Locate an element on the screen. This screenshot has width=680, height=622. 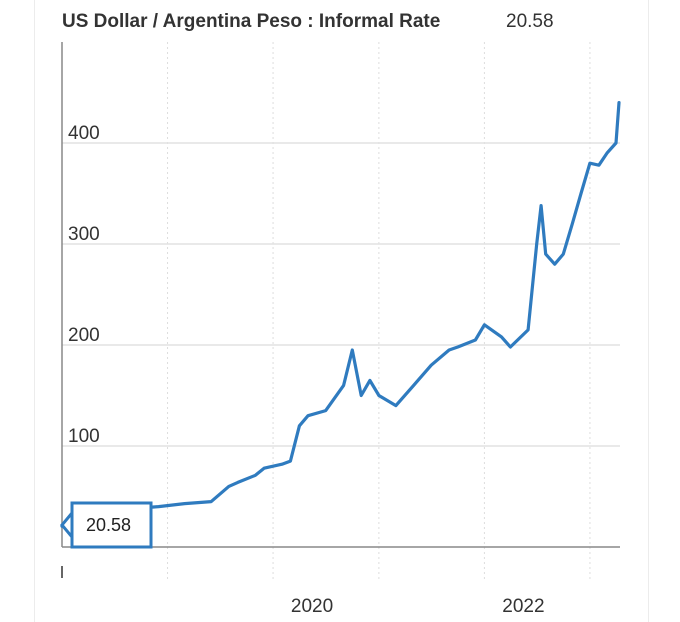
value-flag: 20.58 is located at coordinates (106, 525).